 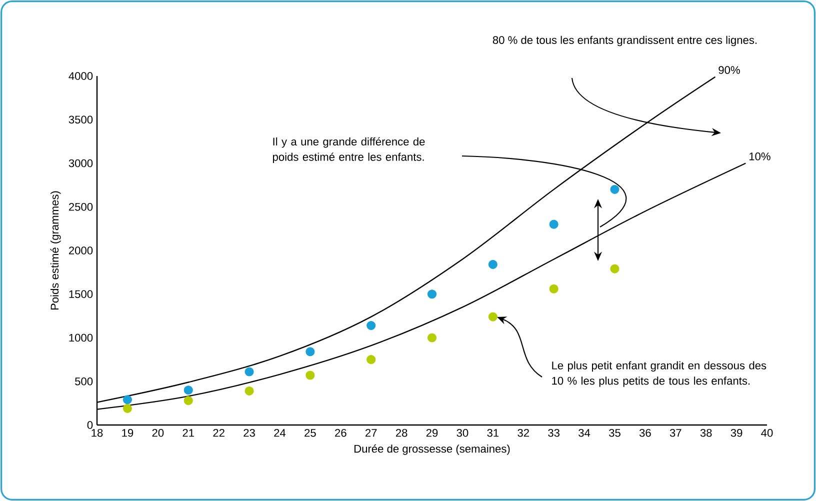 What do you see at coordinates (645, 432) in the screenshot?
I see `x-tick-label: 36` at bounding box center [645, 432].